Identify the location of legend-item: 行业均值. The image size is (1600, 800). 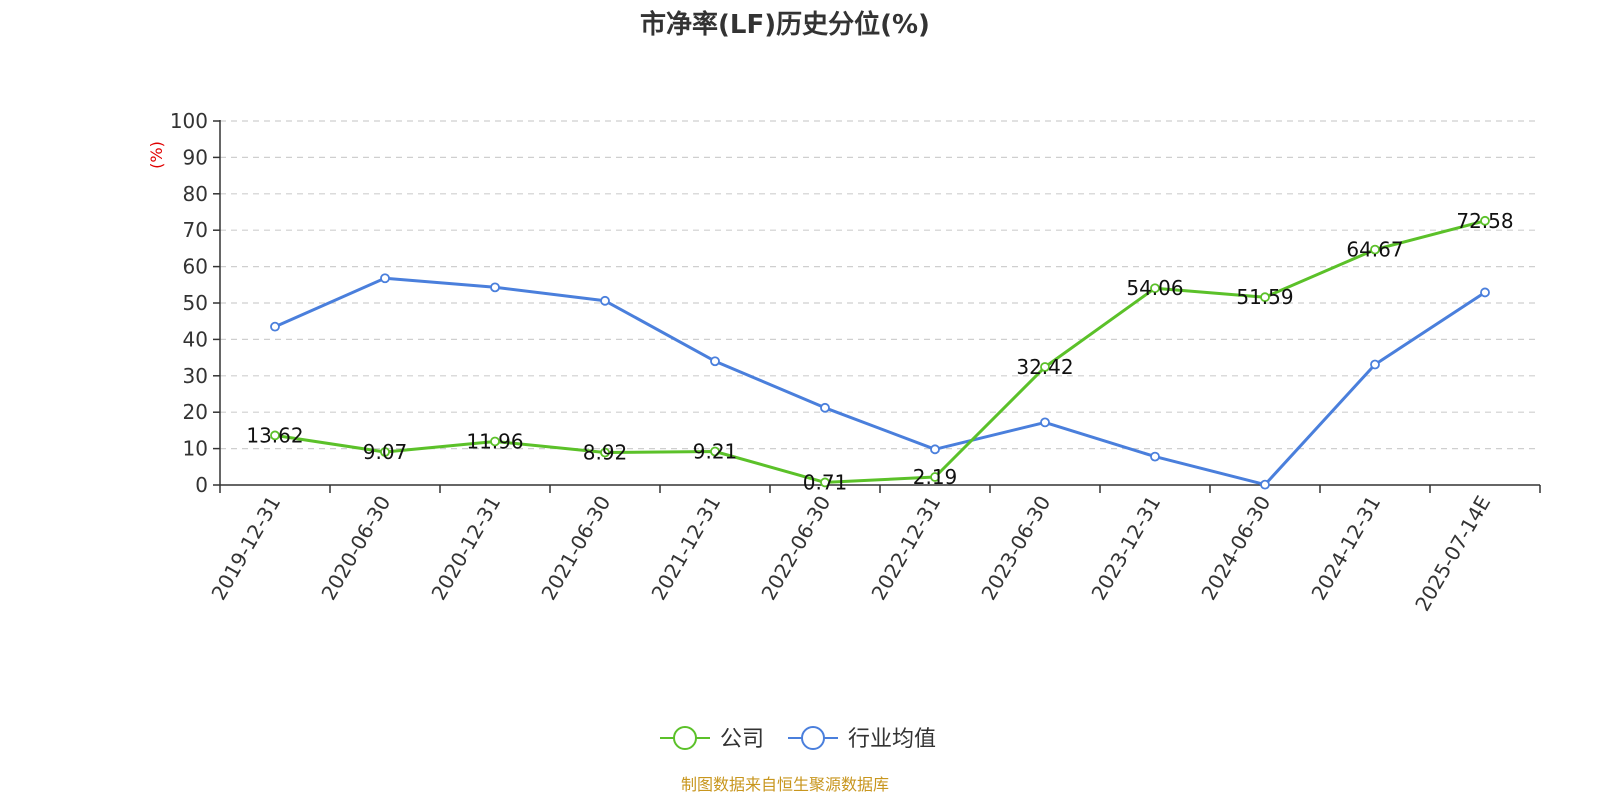
(862, 739).